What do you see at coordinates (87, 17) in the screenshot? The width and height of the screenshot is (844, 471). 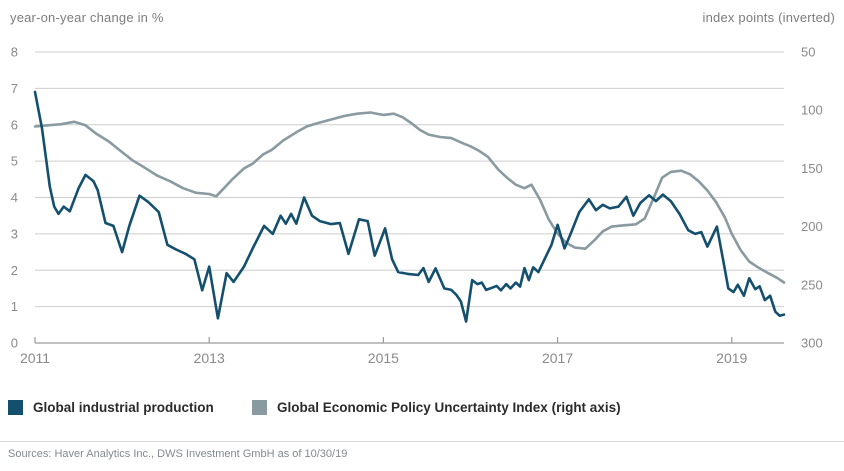 I see `left-axis-title: year-on-year change in %` at bounding box center [87, 17].